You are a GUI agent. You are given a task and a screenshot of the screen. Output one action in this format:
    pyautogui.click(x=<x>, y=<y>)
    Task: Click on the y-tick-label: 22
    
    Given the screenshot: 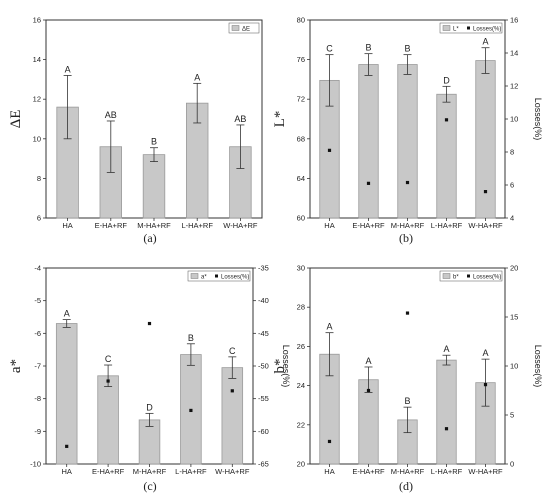 What is the action you would take?
    pyautogui.click(x=301, y=424)
    